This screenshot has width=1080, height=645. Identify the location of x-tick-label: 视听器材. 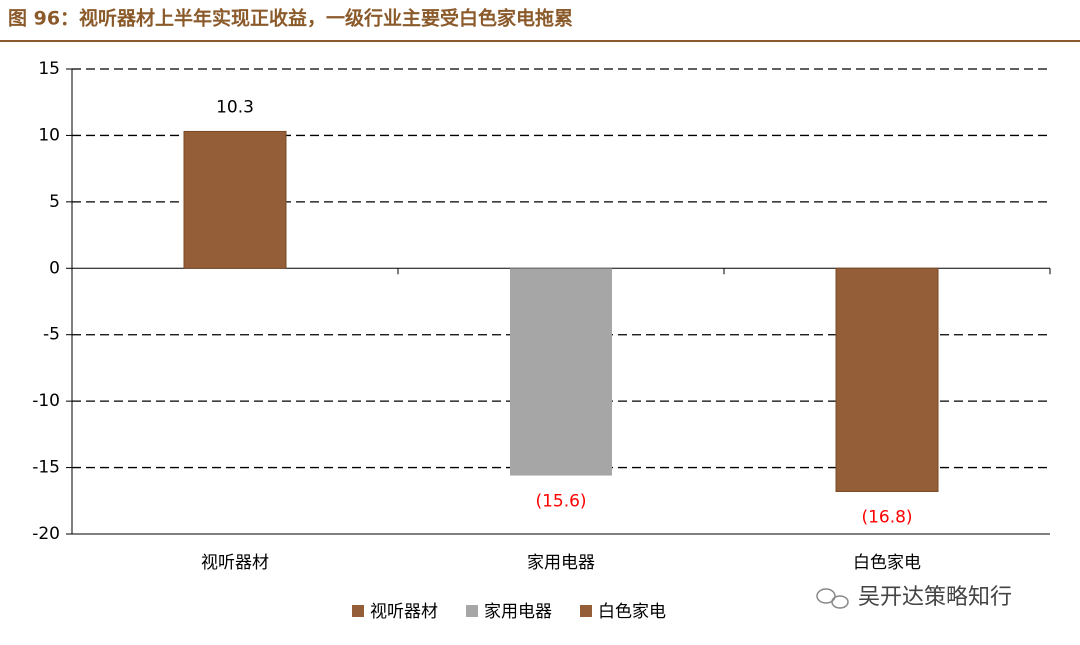
(235, 563).